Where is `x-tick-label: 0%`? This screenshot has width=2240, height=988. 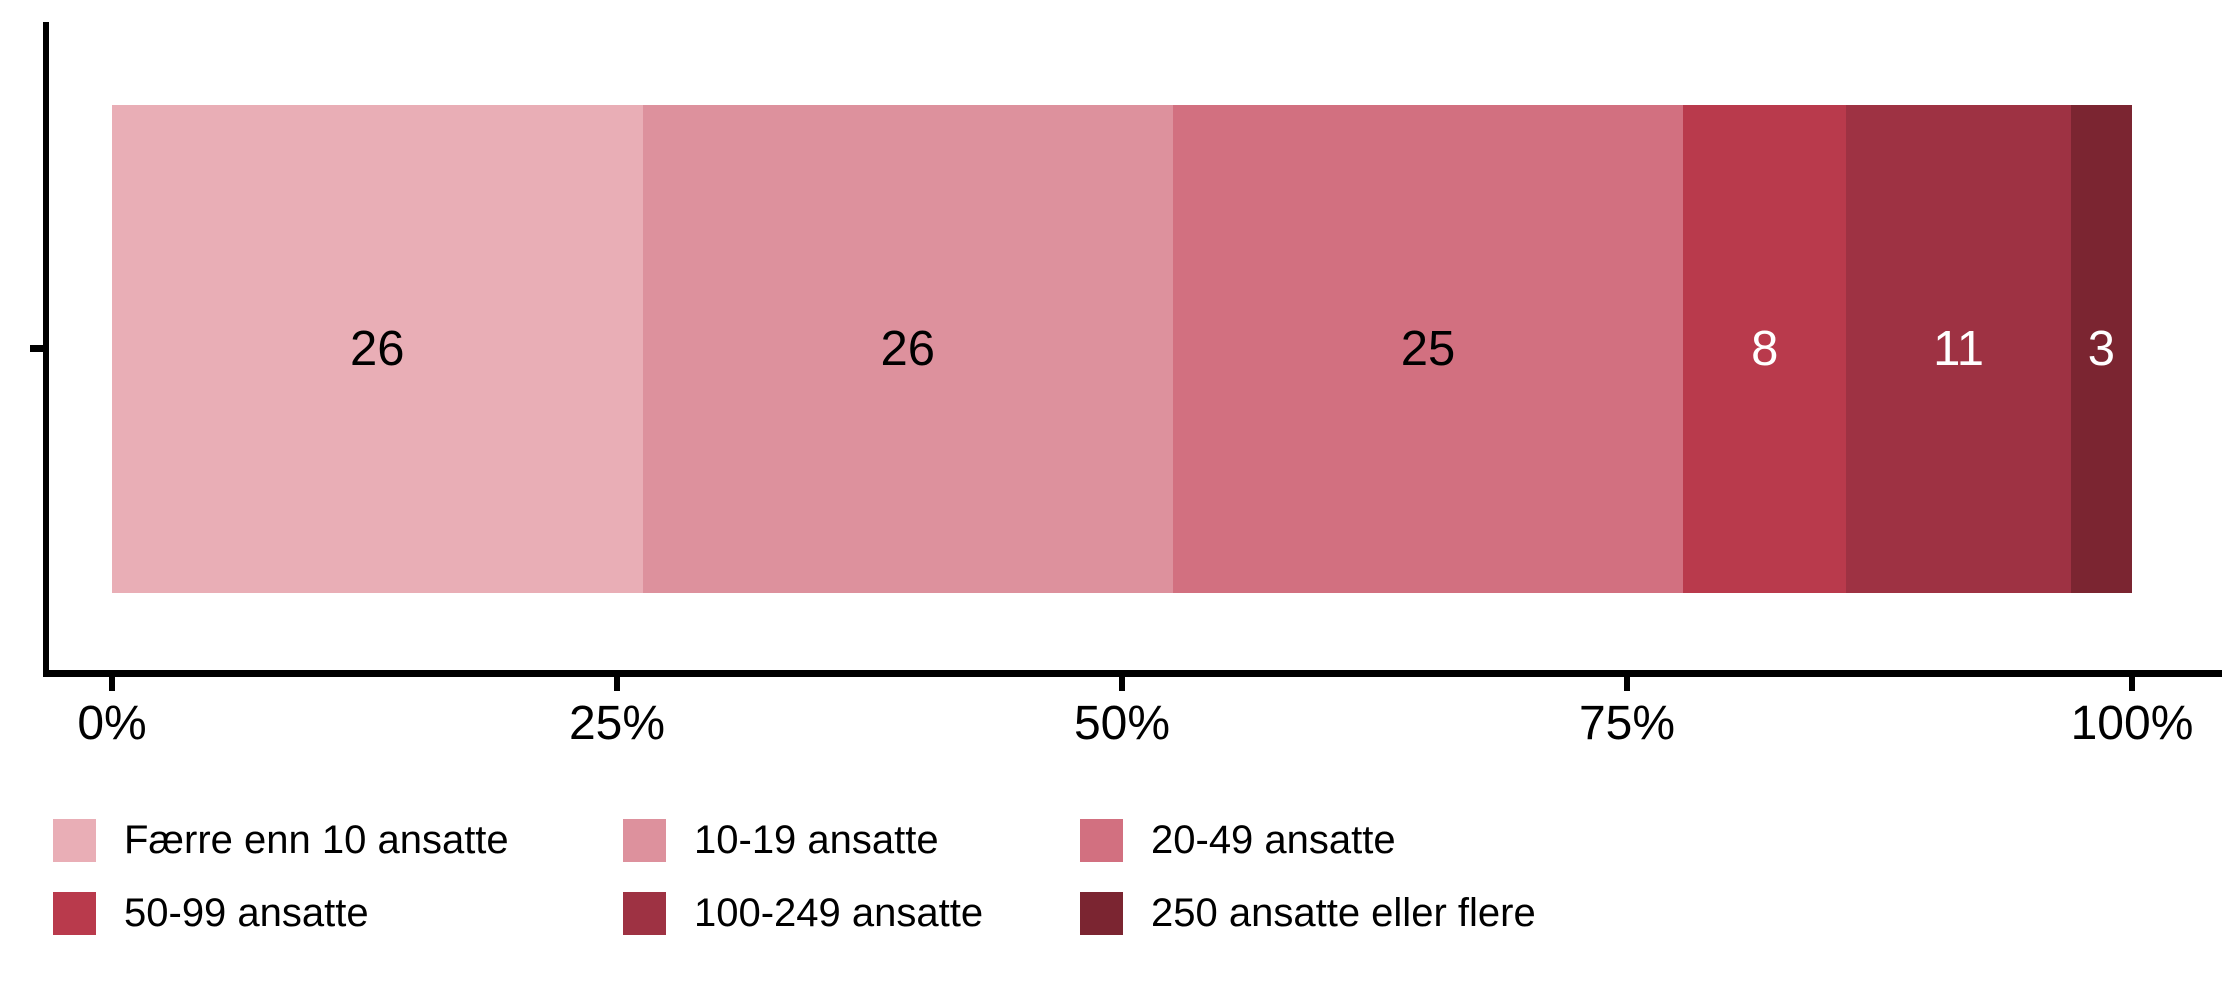
x-tick-label: 0% is located at coordinates (112, 723).